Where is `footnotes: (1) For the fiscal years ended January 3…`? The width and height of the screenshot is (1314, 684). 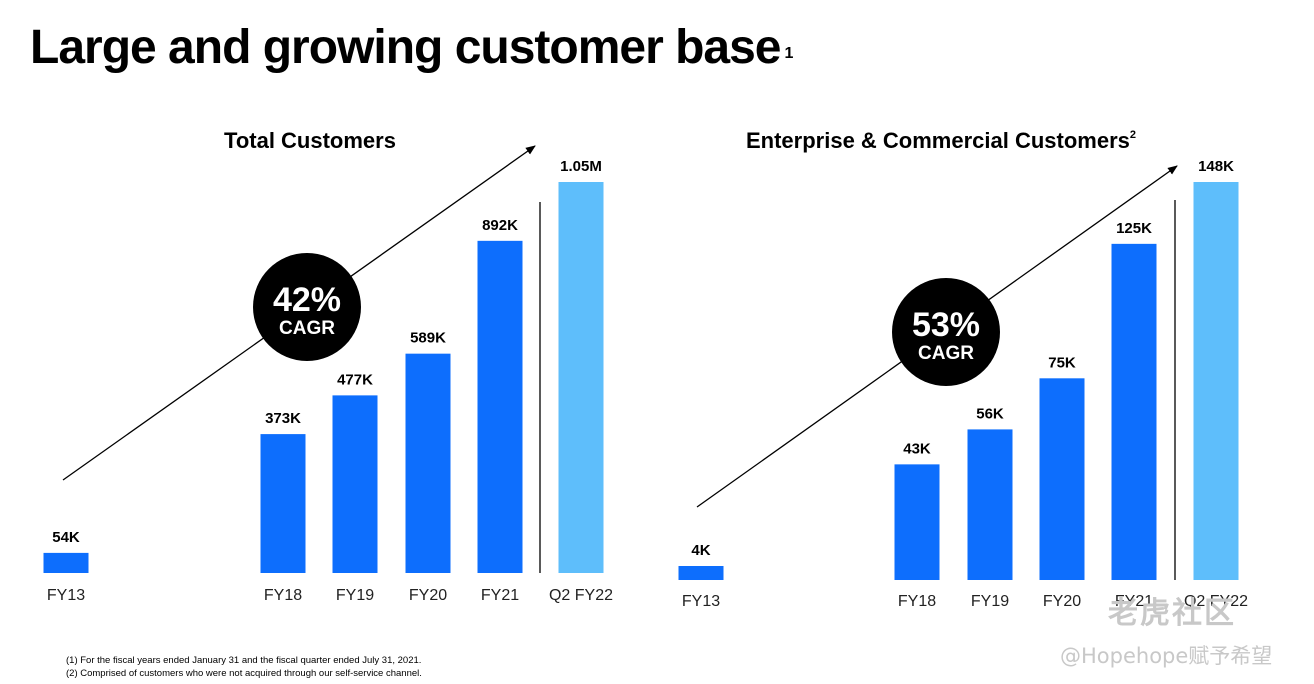
footnotes: (1) For the fiscal years ended January 3… is located at coordinates (244, 667).